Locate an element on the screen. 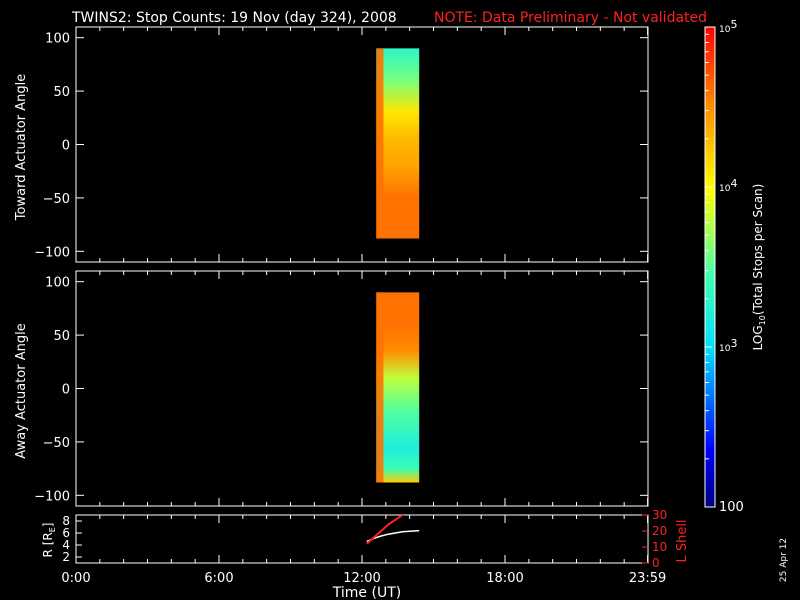 The width and height of the screenshot is (800, 600). colorbar-gradient is located at coordinates (710, 267).